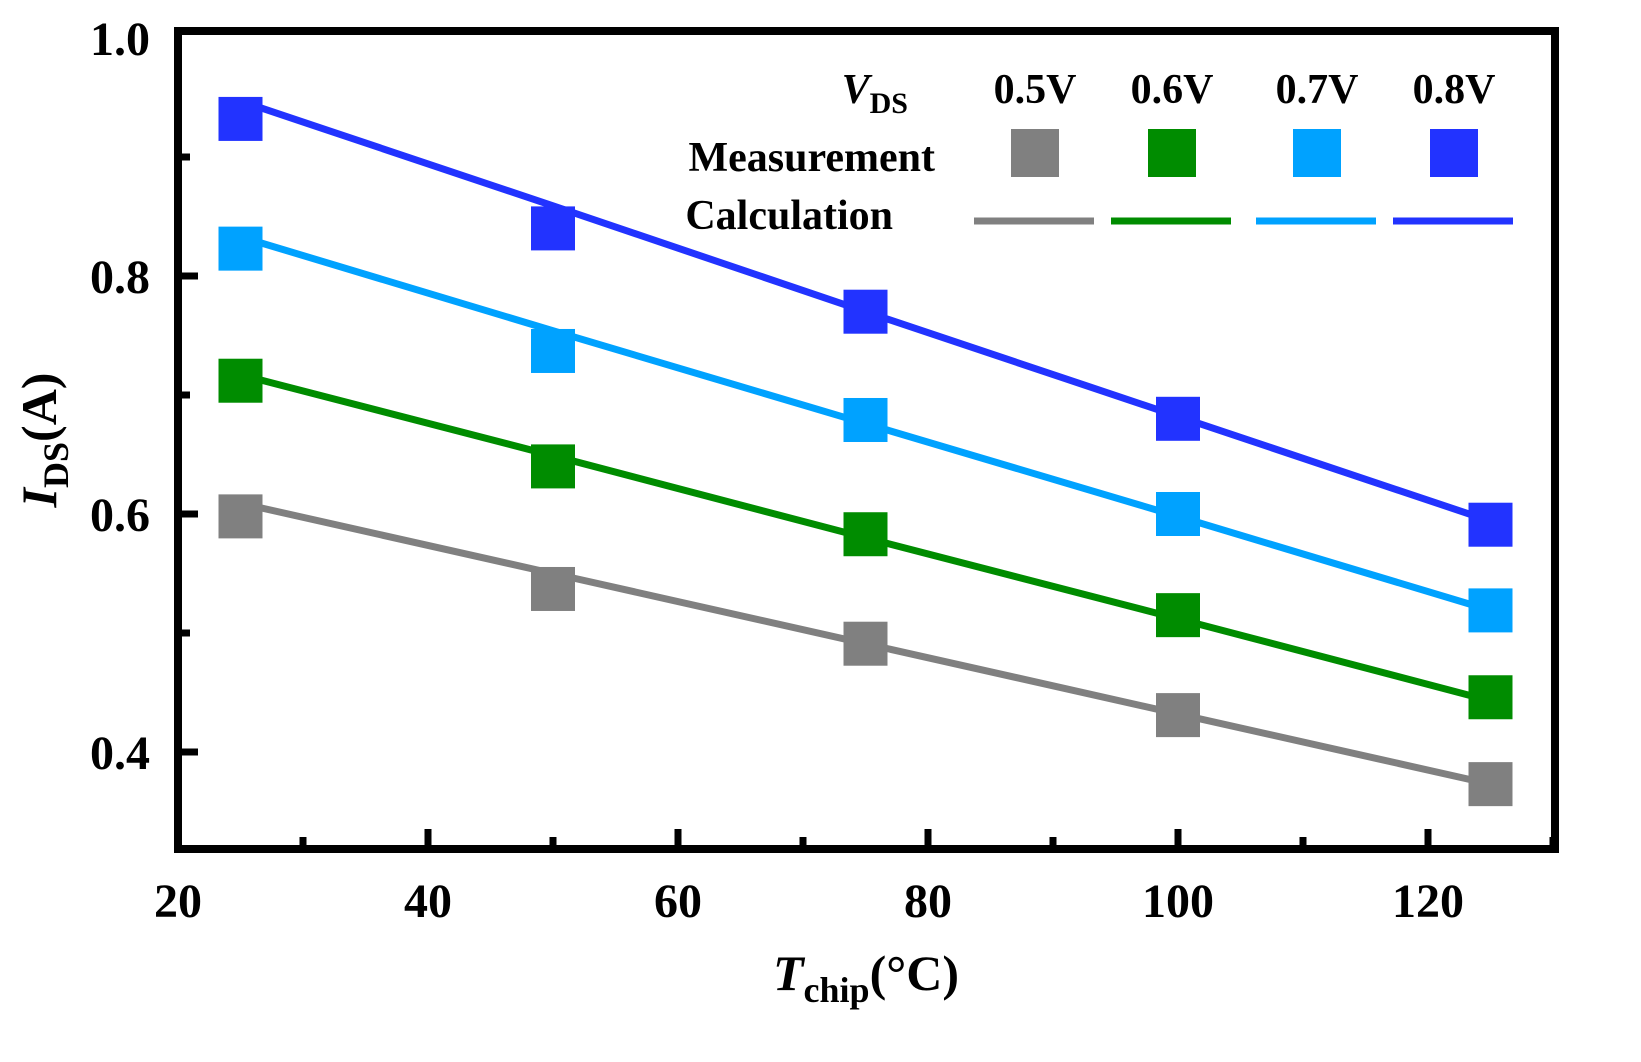 This screenshot has height=1062, width=1641. Describe the element at coordinates (39, 497) in the screenshot. I see `y-axis-symbol: I` at that location.